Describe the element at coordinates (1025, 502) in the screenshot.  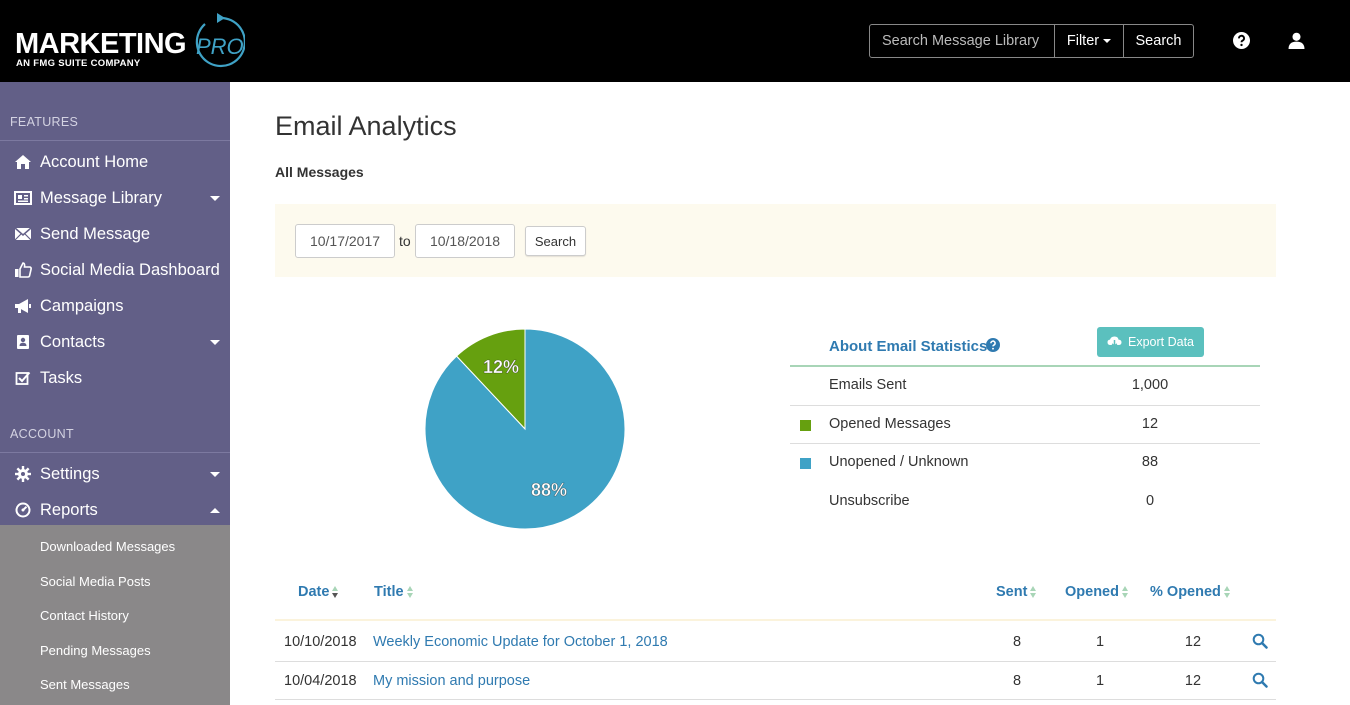
I see `stats-row-unsubscribe: Unsubscribe 0` at that location.